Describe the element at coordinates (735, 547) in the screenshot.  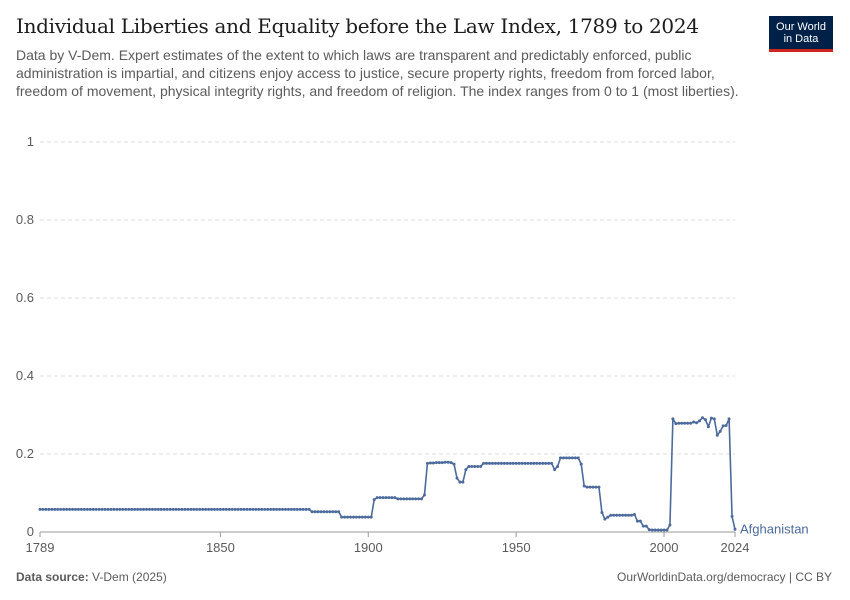
I see `x-tick-label: 2024` at that location.